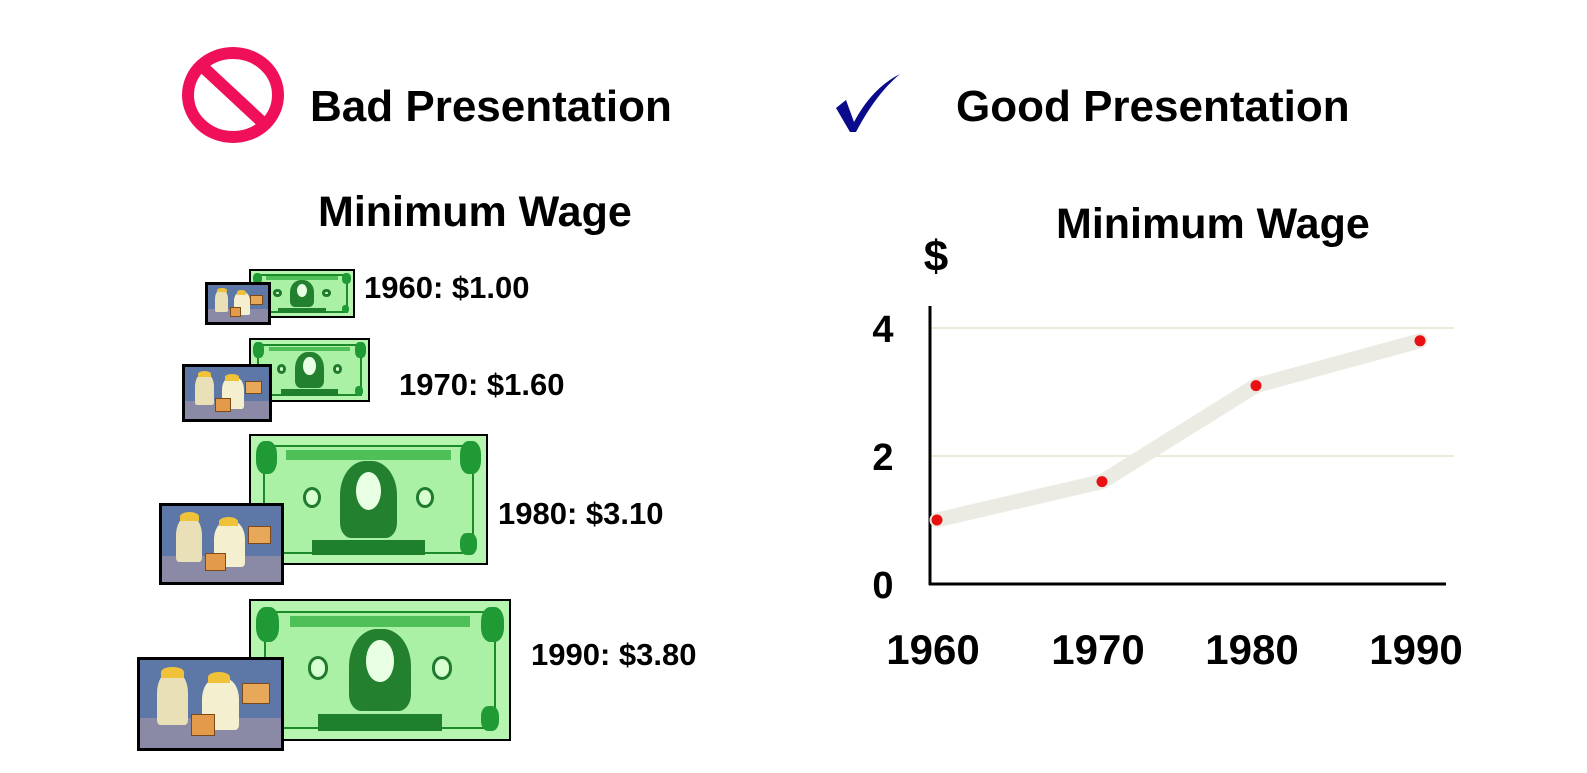 This screenshot has width=1587, height=773. I want to click on y-tick-label: 0, so click(882, 586).